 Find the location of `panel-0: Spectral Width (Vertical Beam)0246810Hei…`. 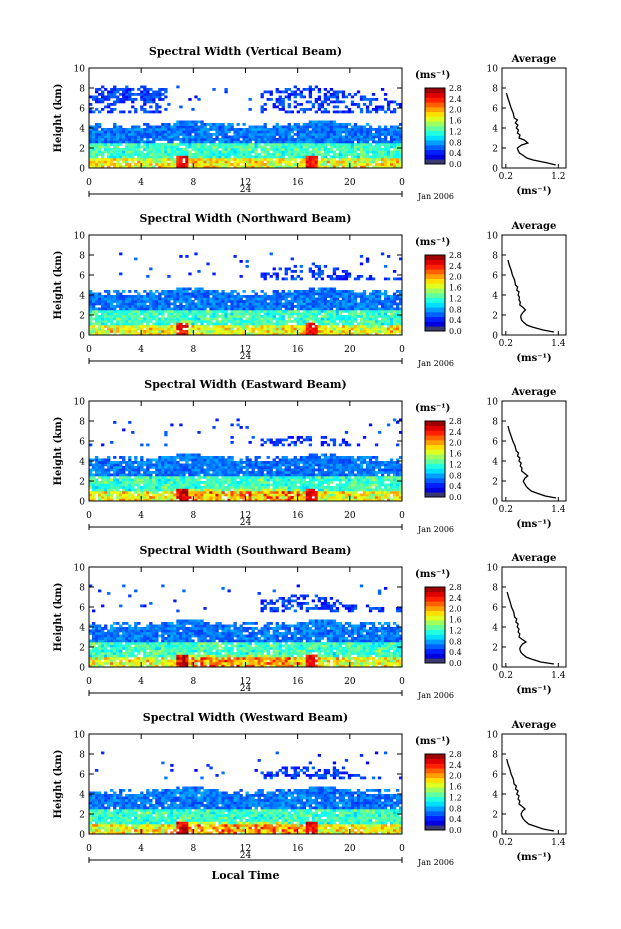

panel-0: Spectral Width (Vertical Beam)0246810Hei… is located at coordinates (310, 123).